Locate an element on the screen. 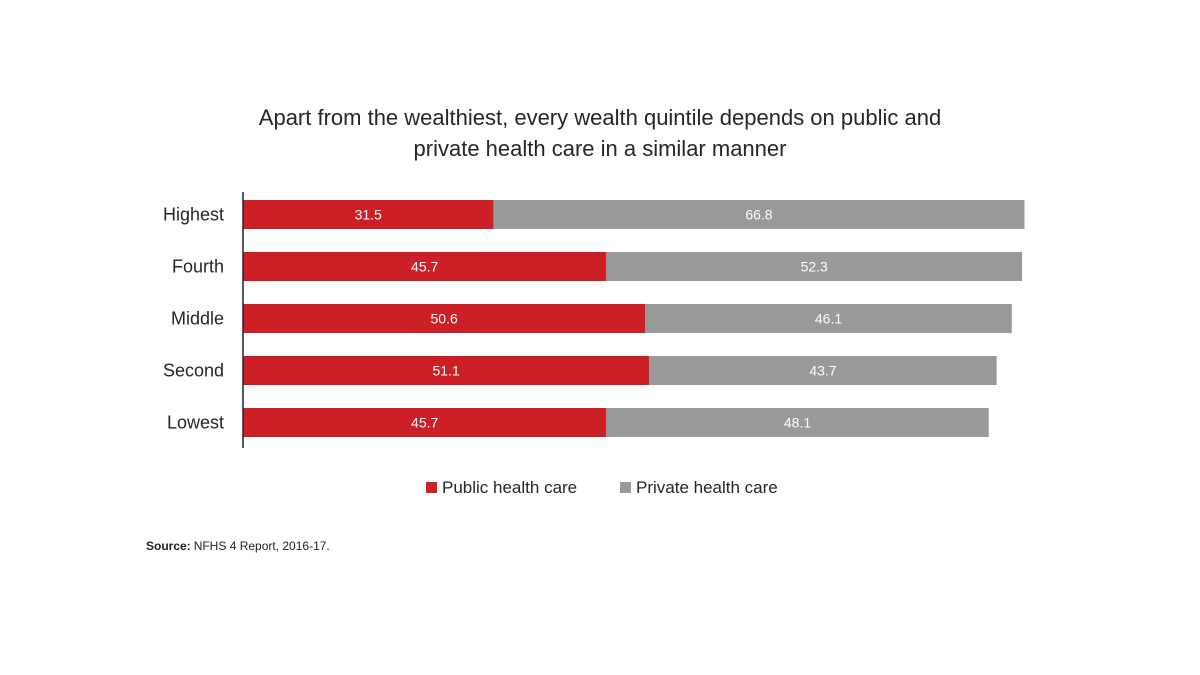 This screenshot has height=675, width=1200. data-label-lowest-public: 45.7 is located at coordinates (424, 423).